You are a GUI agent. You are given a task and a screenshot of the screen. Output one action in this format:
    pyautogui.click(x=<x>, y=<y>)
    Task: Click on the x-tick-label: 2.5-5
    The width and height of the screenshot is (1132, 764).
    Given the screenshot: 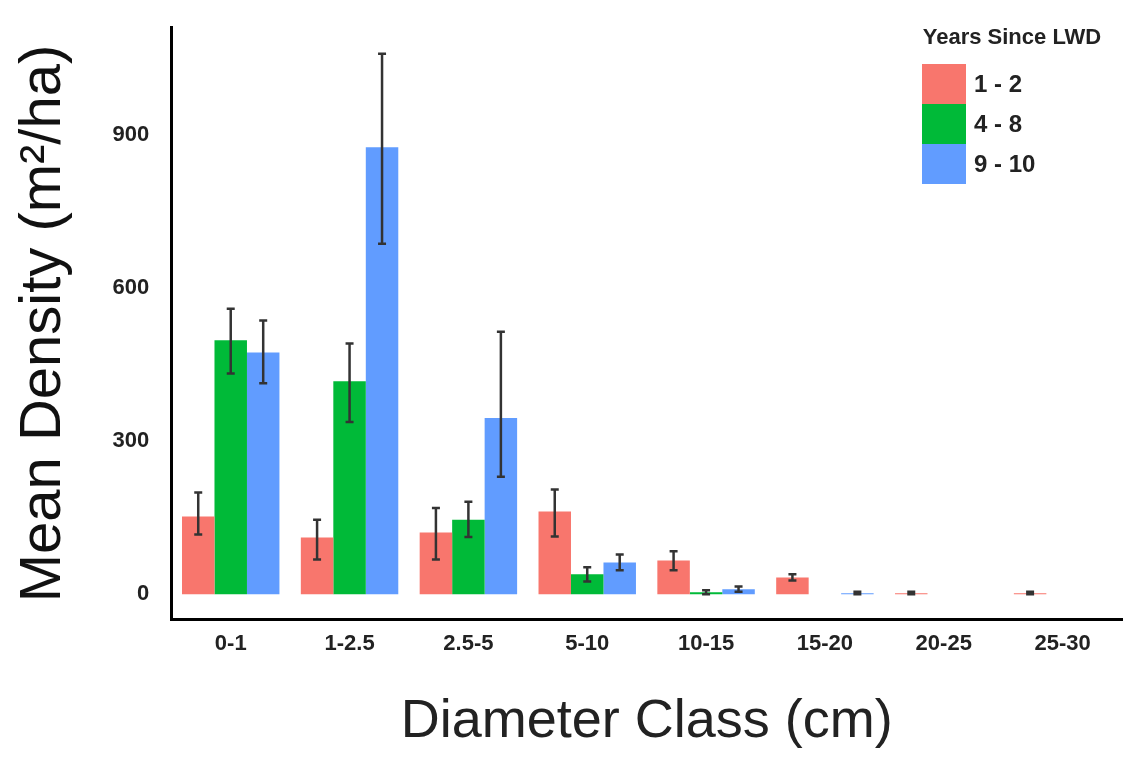 What is the action you would take?
    pyautogui.click(x=468, y=643)
    